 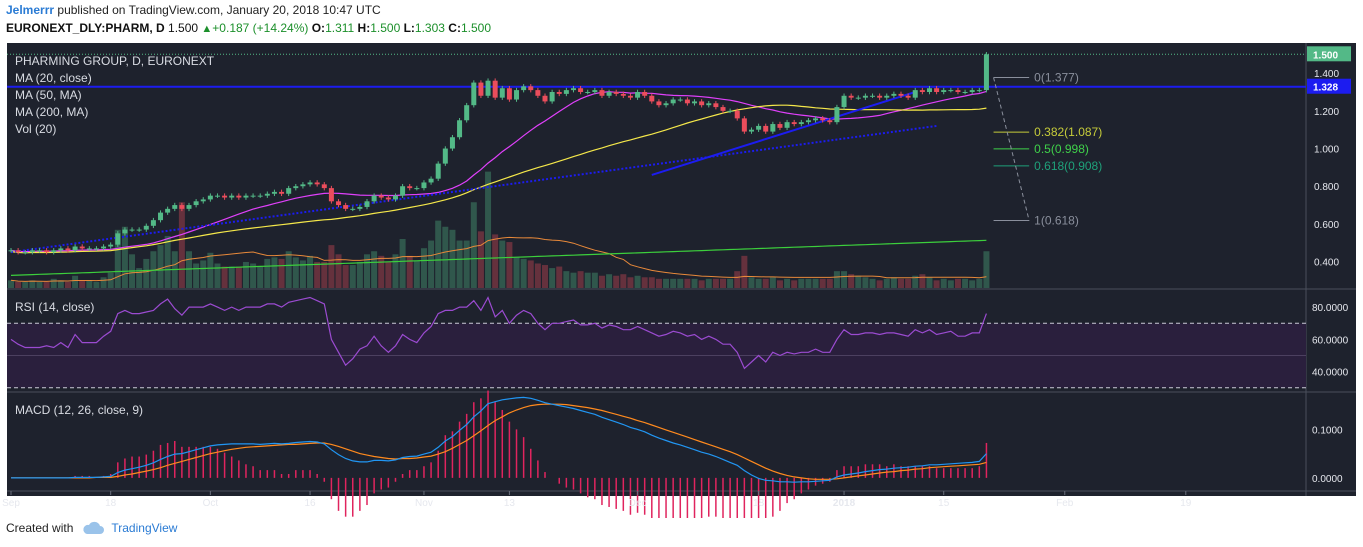 What do you see at coordinates (498, 333) in the screenshot?
I see `rsi-line` at bounding box center [498, 333].